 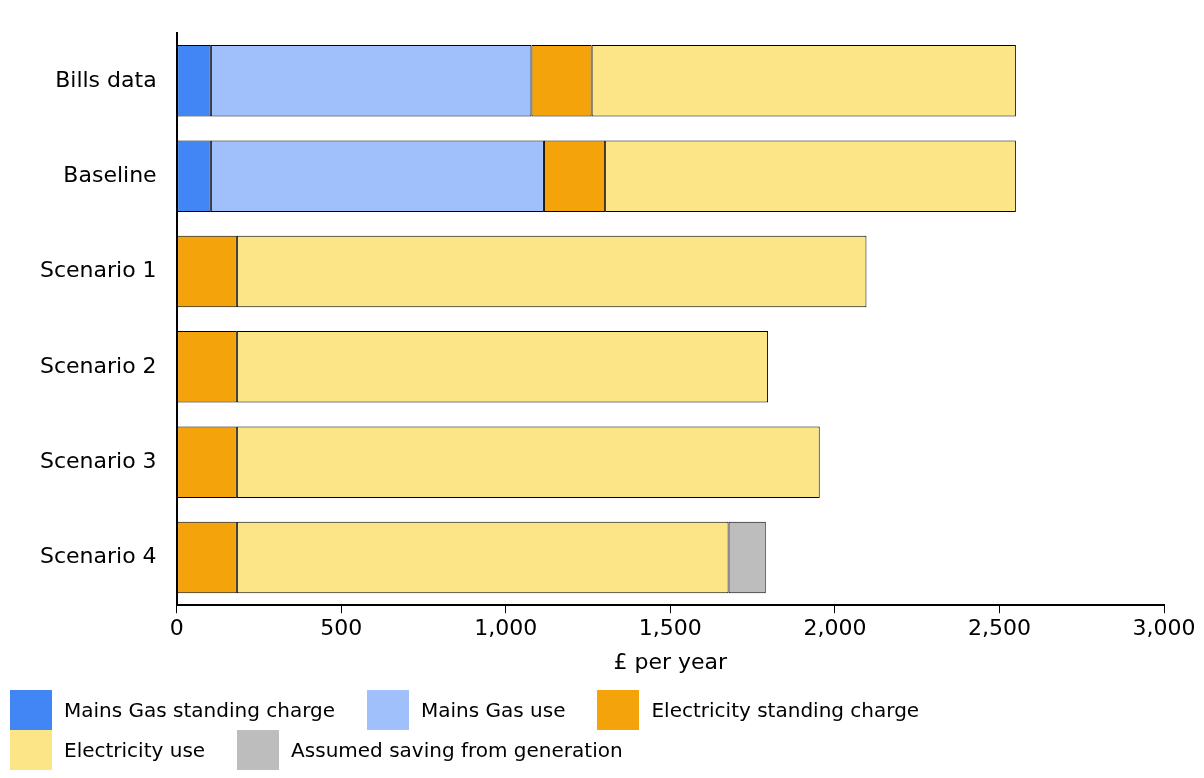 What do you see at coordinates (98, 460) in the screenshot?
I see `y-tick-label: Scenario 3` at bounding box center [98, 460].